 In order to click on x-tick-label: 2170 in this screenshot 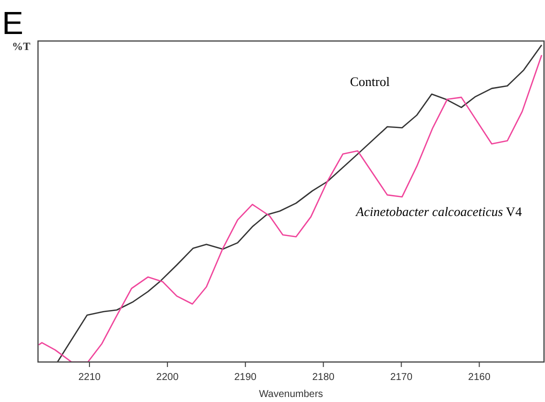, I will do `click(401, 377)`.